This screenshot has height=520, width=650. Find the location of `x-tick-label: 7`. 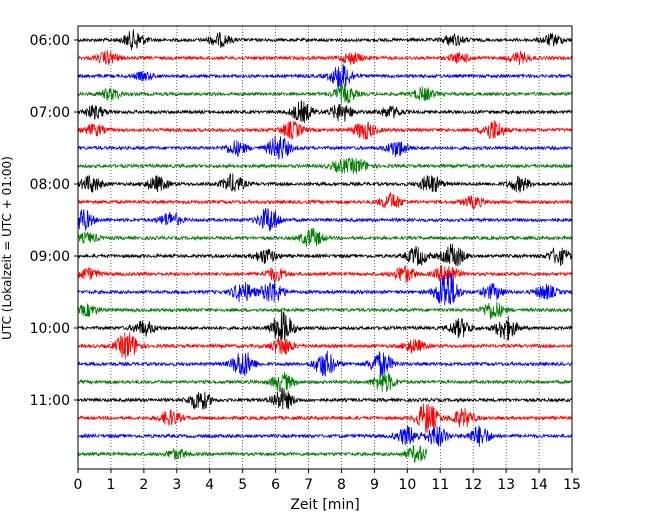

x-tick-label: 7 is located at coordinates (308, 485).